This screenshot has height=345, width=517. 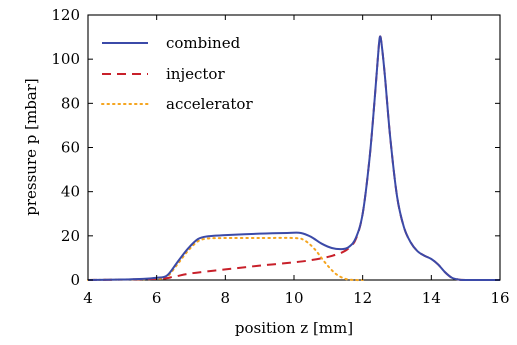 What do you see at coordinates (65, 15) in the screenshot?
I see `y-tick-label: 120` at bounding box center [65, 15].